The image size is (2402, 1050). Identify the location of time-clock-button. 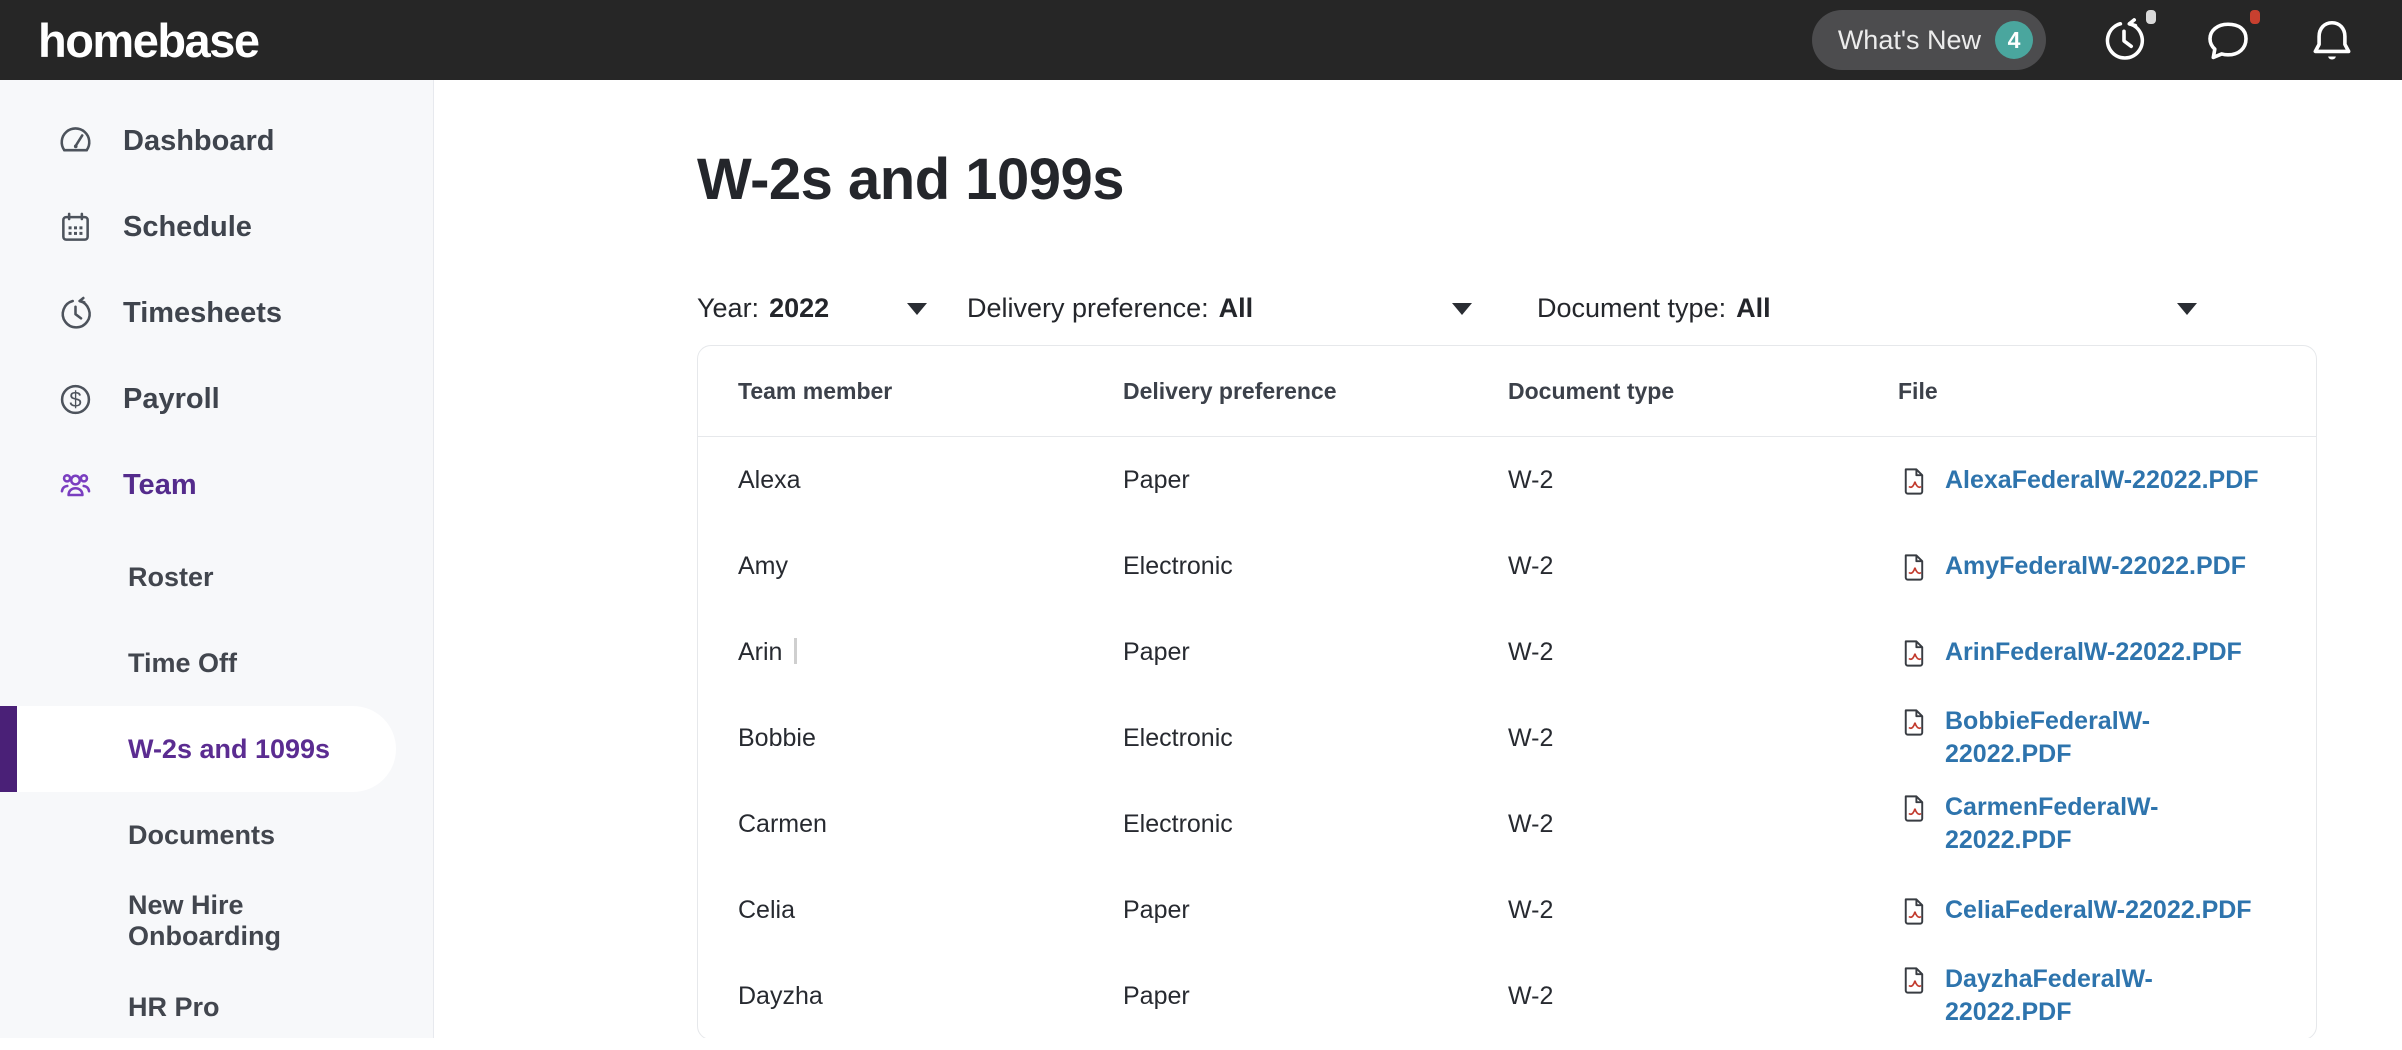
(2127, 38).